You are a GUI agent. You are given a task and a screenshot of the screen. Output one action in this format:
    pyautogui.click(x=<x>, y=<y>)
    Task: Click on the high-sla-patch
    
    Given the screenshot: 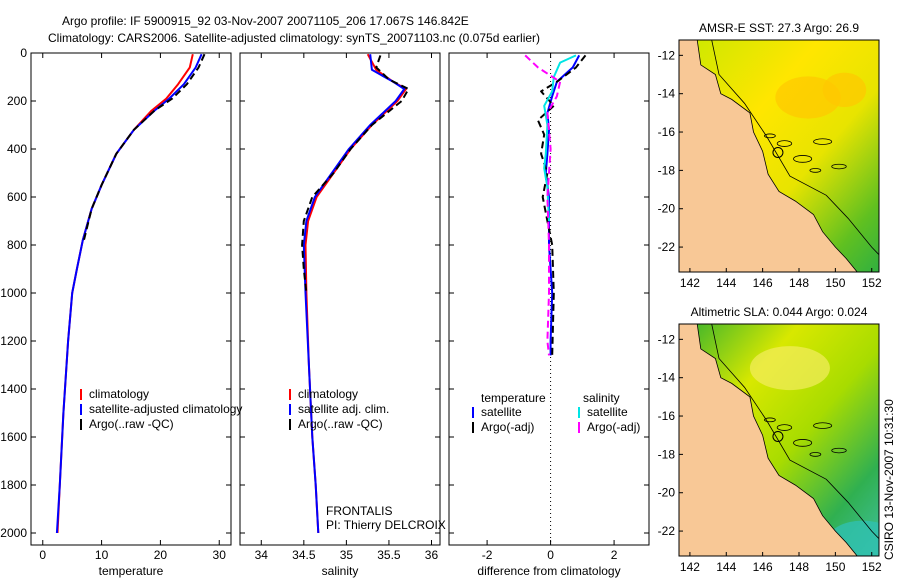 What is the action you would take?
    pyautogui.click(x=789, y=368)
    